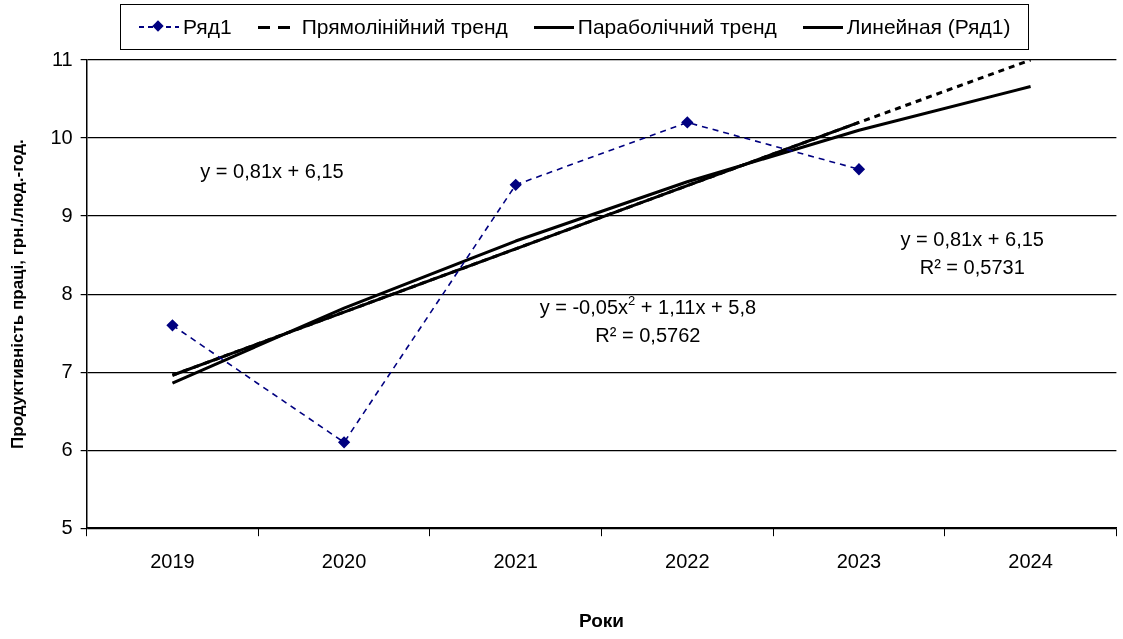 The width and height of the screenshot is (1123, 639). I want to click on y-tick-label: 7, so click(67, 370).